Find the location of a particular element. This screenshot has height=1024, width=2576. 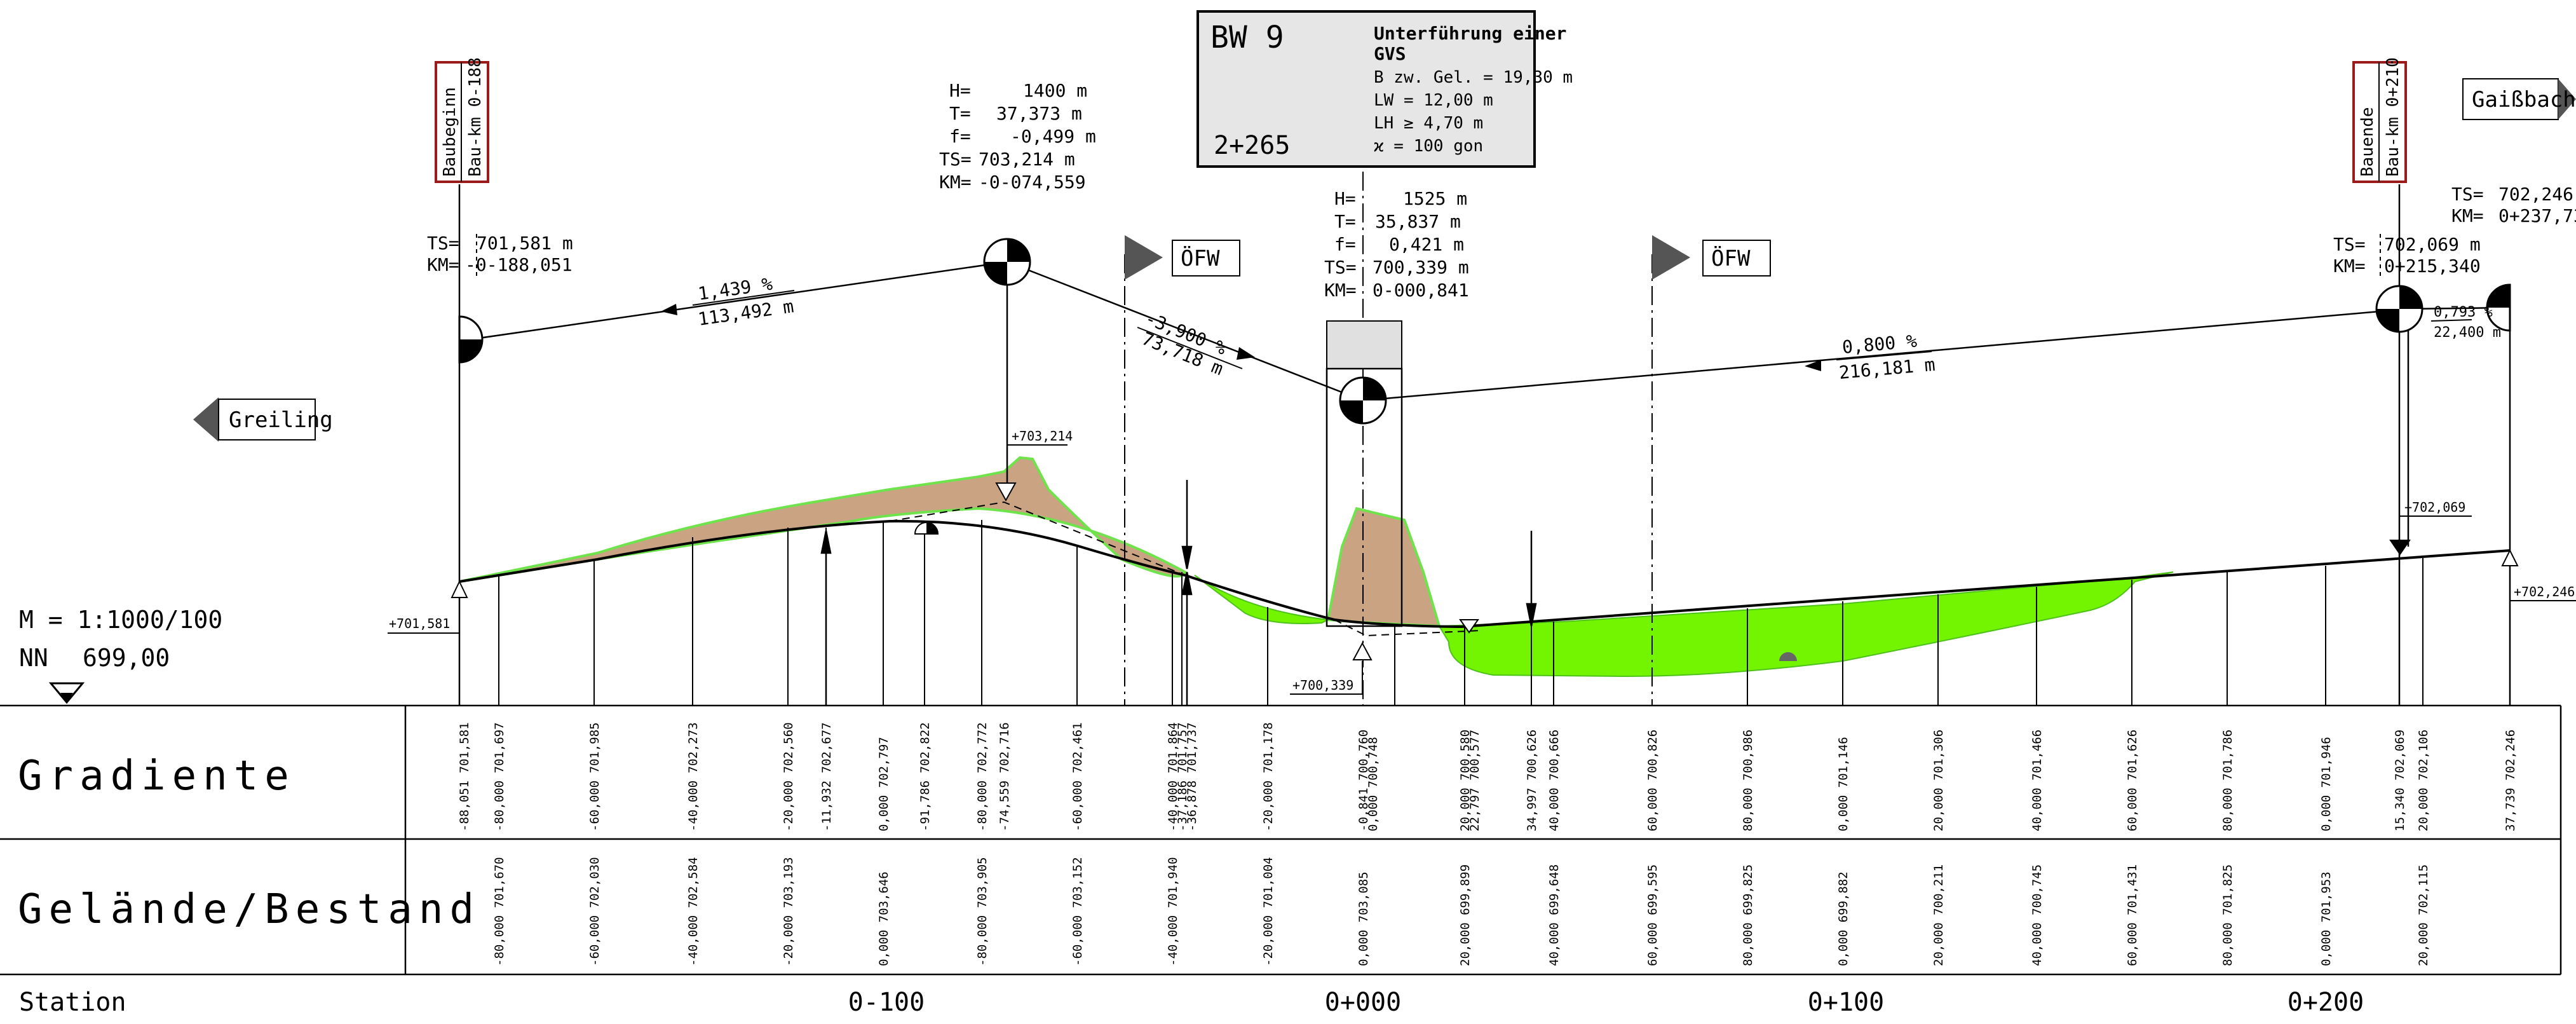

svg-text: T= is located at coordinates (960, 113).